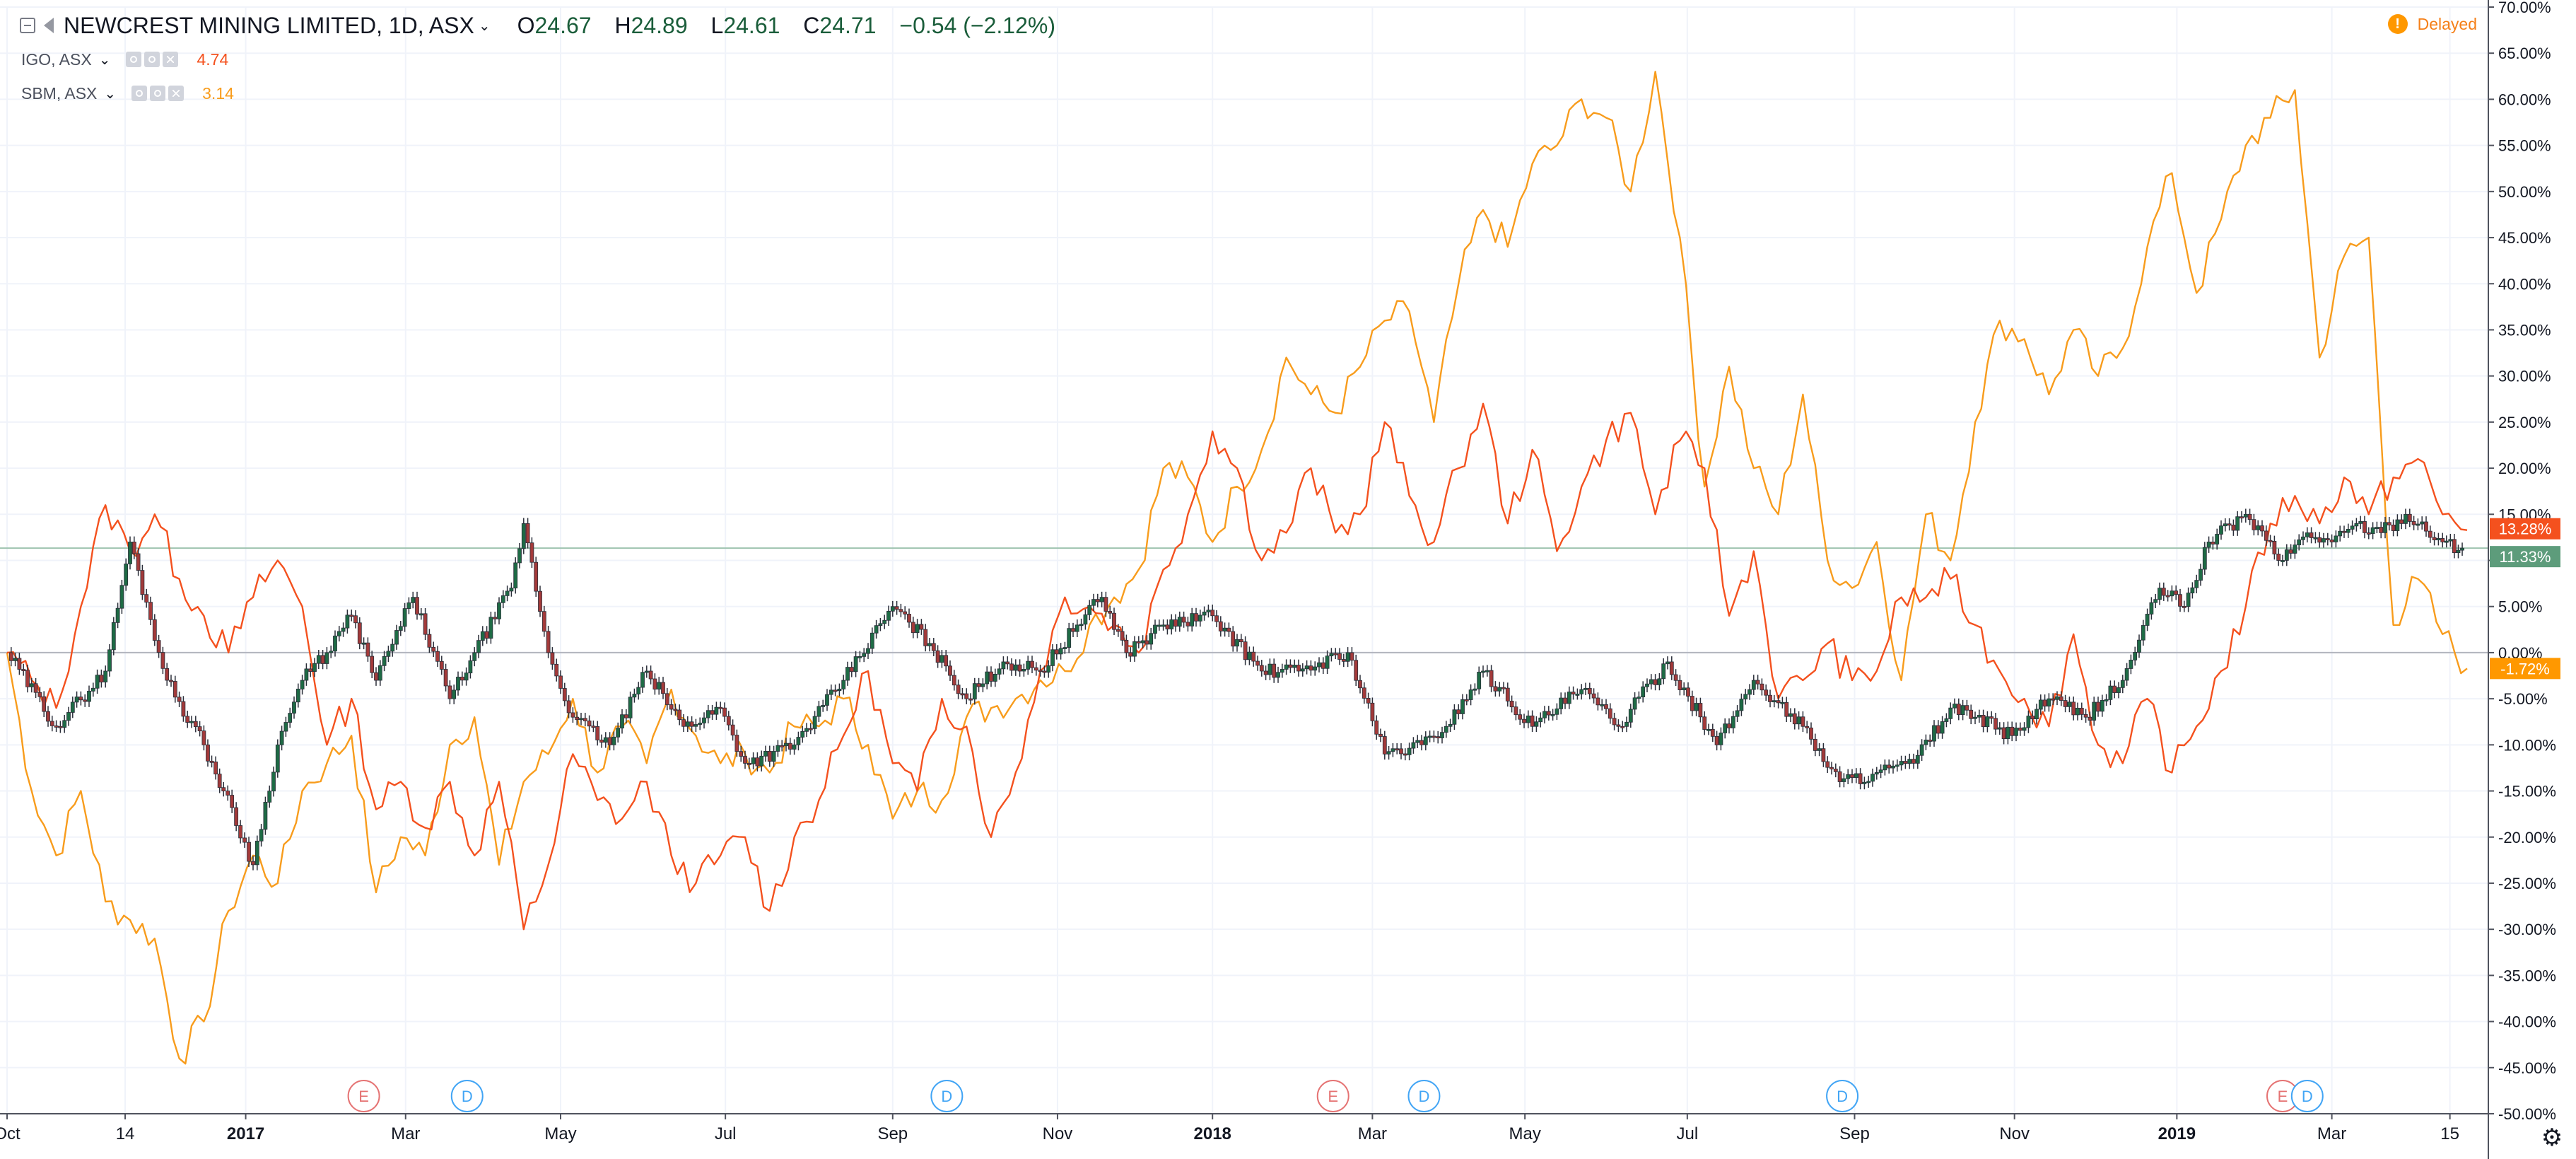  What do you see at coordinates (2014, 1133) in the screenshot?
I see `time-tick-label: Nov` at bounding box center [2014, 1133].